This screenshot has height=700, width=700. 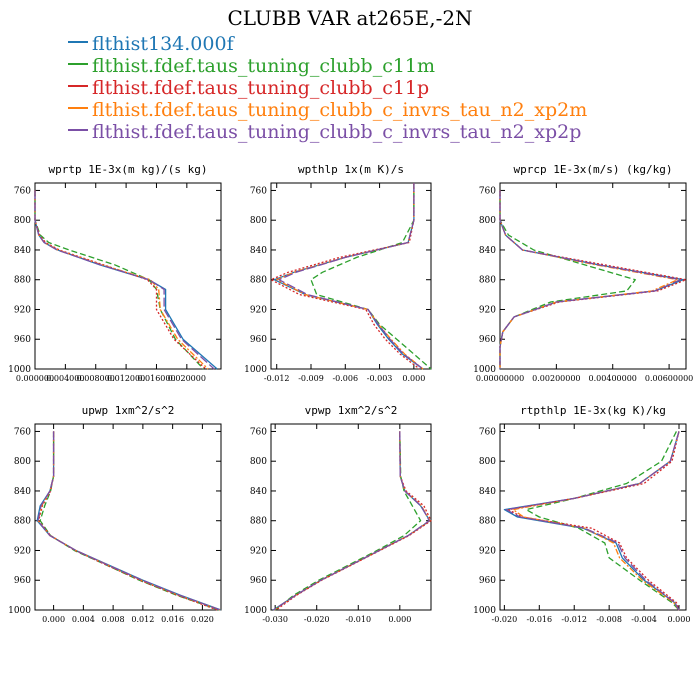 What do you see at coordinates (500, 378) in the screenshot?
I see `x-tick-label: 0.00000000` at bounding box center [500, 378].